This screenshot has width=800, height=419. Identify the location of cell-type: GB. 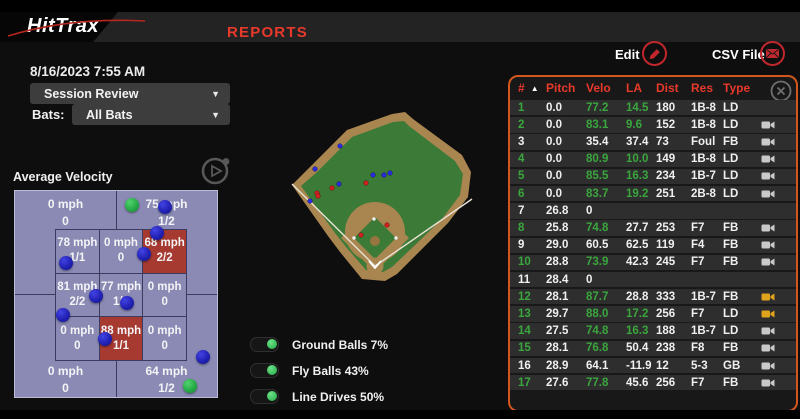
(732, 365).